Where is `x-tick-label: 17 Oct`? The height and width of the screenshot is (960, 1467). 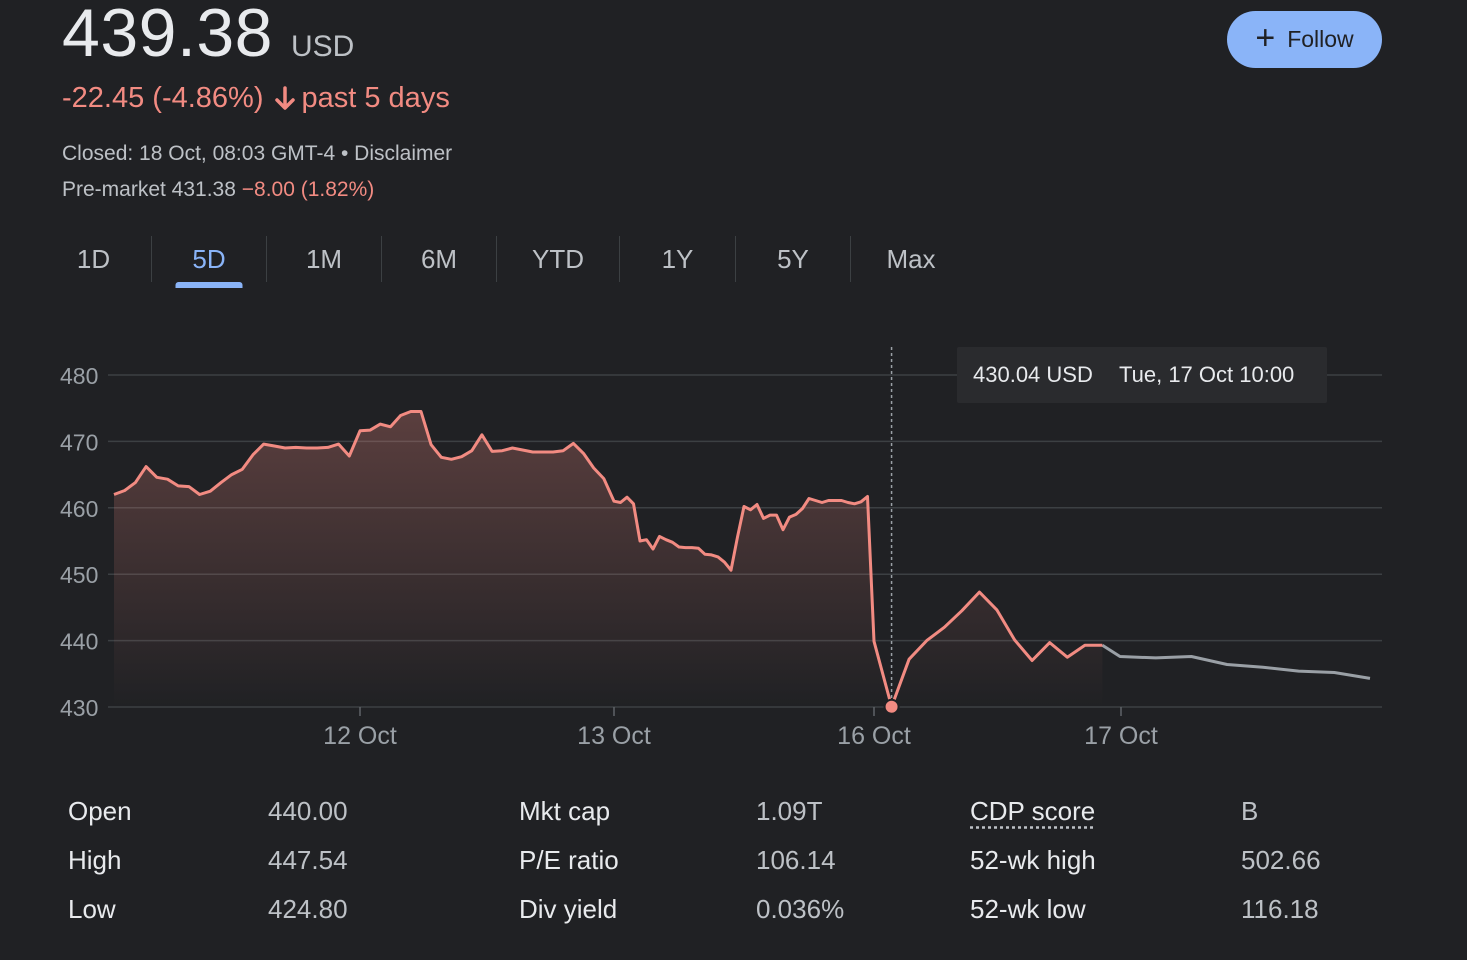 x-tick-label: 17 Oct is located at coordinates (1121, 736).